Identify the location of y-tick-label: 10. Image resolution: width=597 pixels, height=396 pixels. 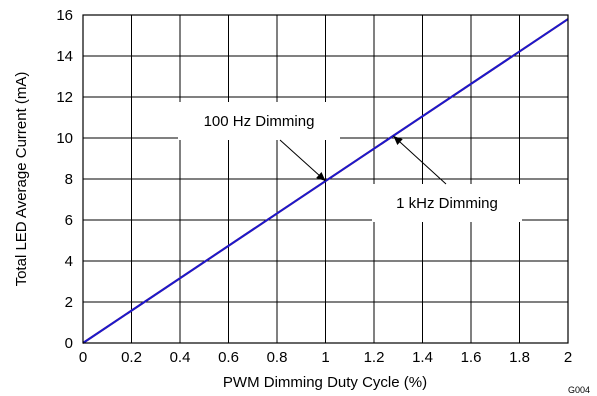
(64, 138).